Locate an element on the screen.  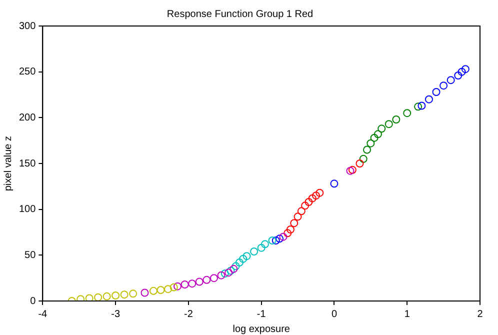
x-tick-label: -3 is located at coordinates (115, 314).